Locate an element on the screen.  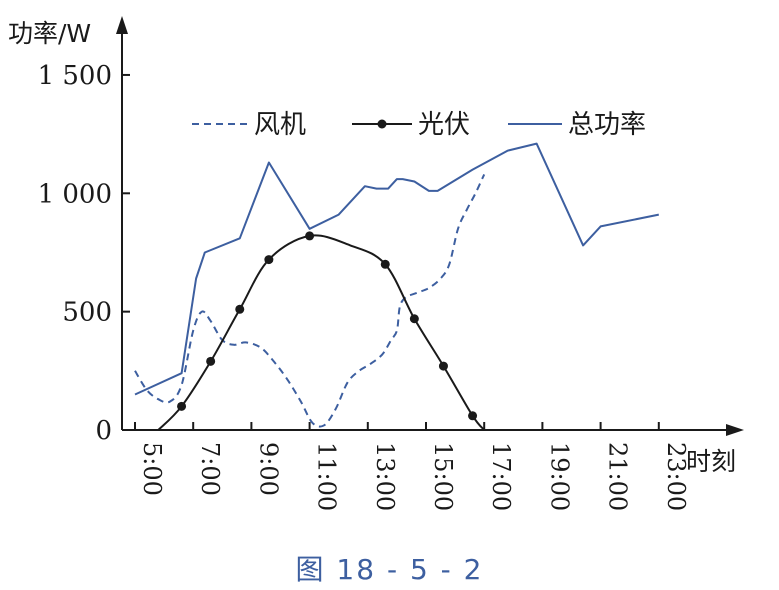
x-tick-label: 5:00 is located at coordinates (152, 469).